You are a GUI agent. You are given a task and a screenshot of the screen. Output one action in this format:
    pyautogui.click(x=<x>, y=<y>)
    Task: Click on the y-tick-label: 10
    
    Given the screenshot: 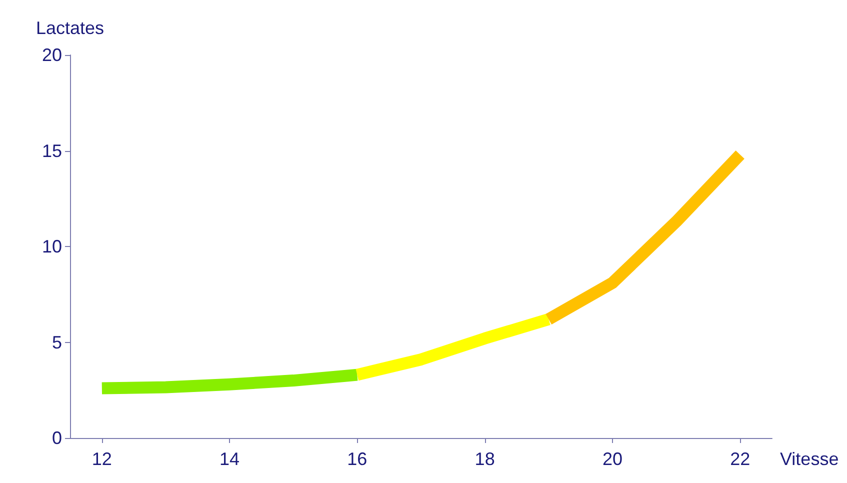 What is the action you would take?
    pyautogui.click(x=52, y=246)
    